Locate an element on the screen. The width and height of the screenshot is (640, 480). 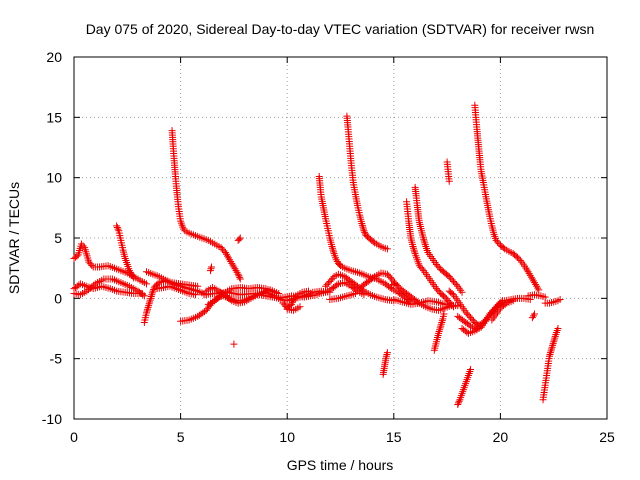
y-tick-label: 20 is located at coordinates (54, 57).